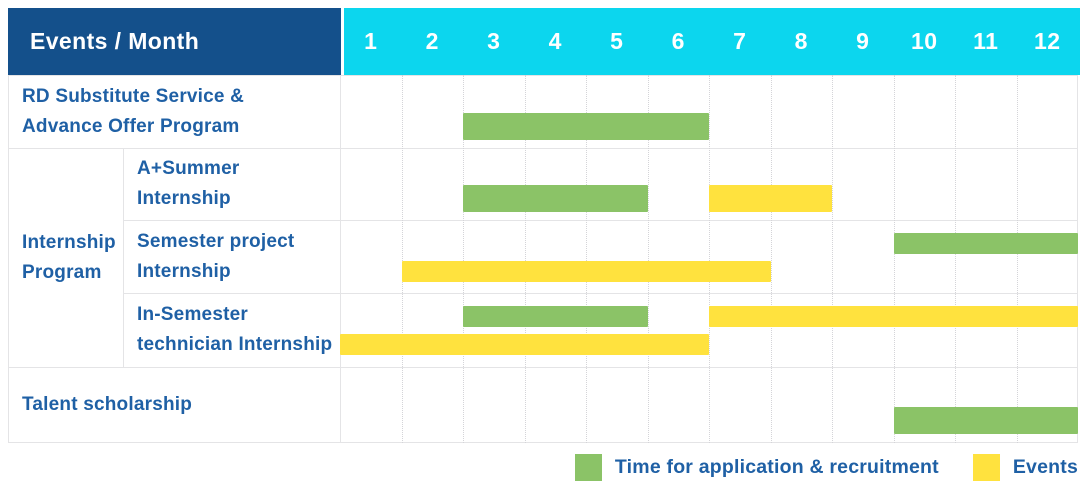 The image size is (1080, 494). What do you see at coordinates (986, 467) in the screenshot?
I see `event-swatch` at bounding box center [986, 467].